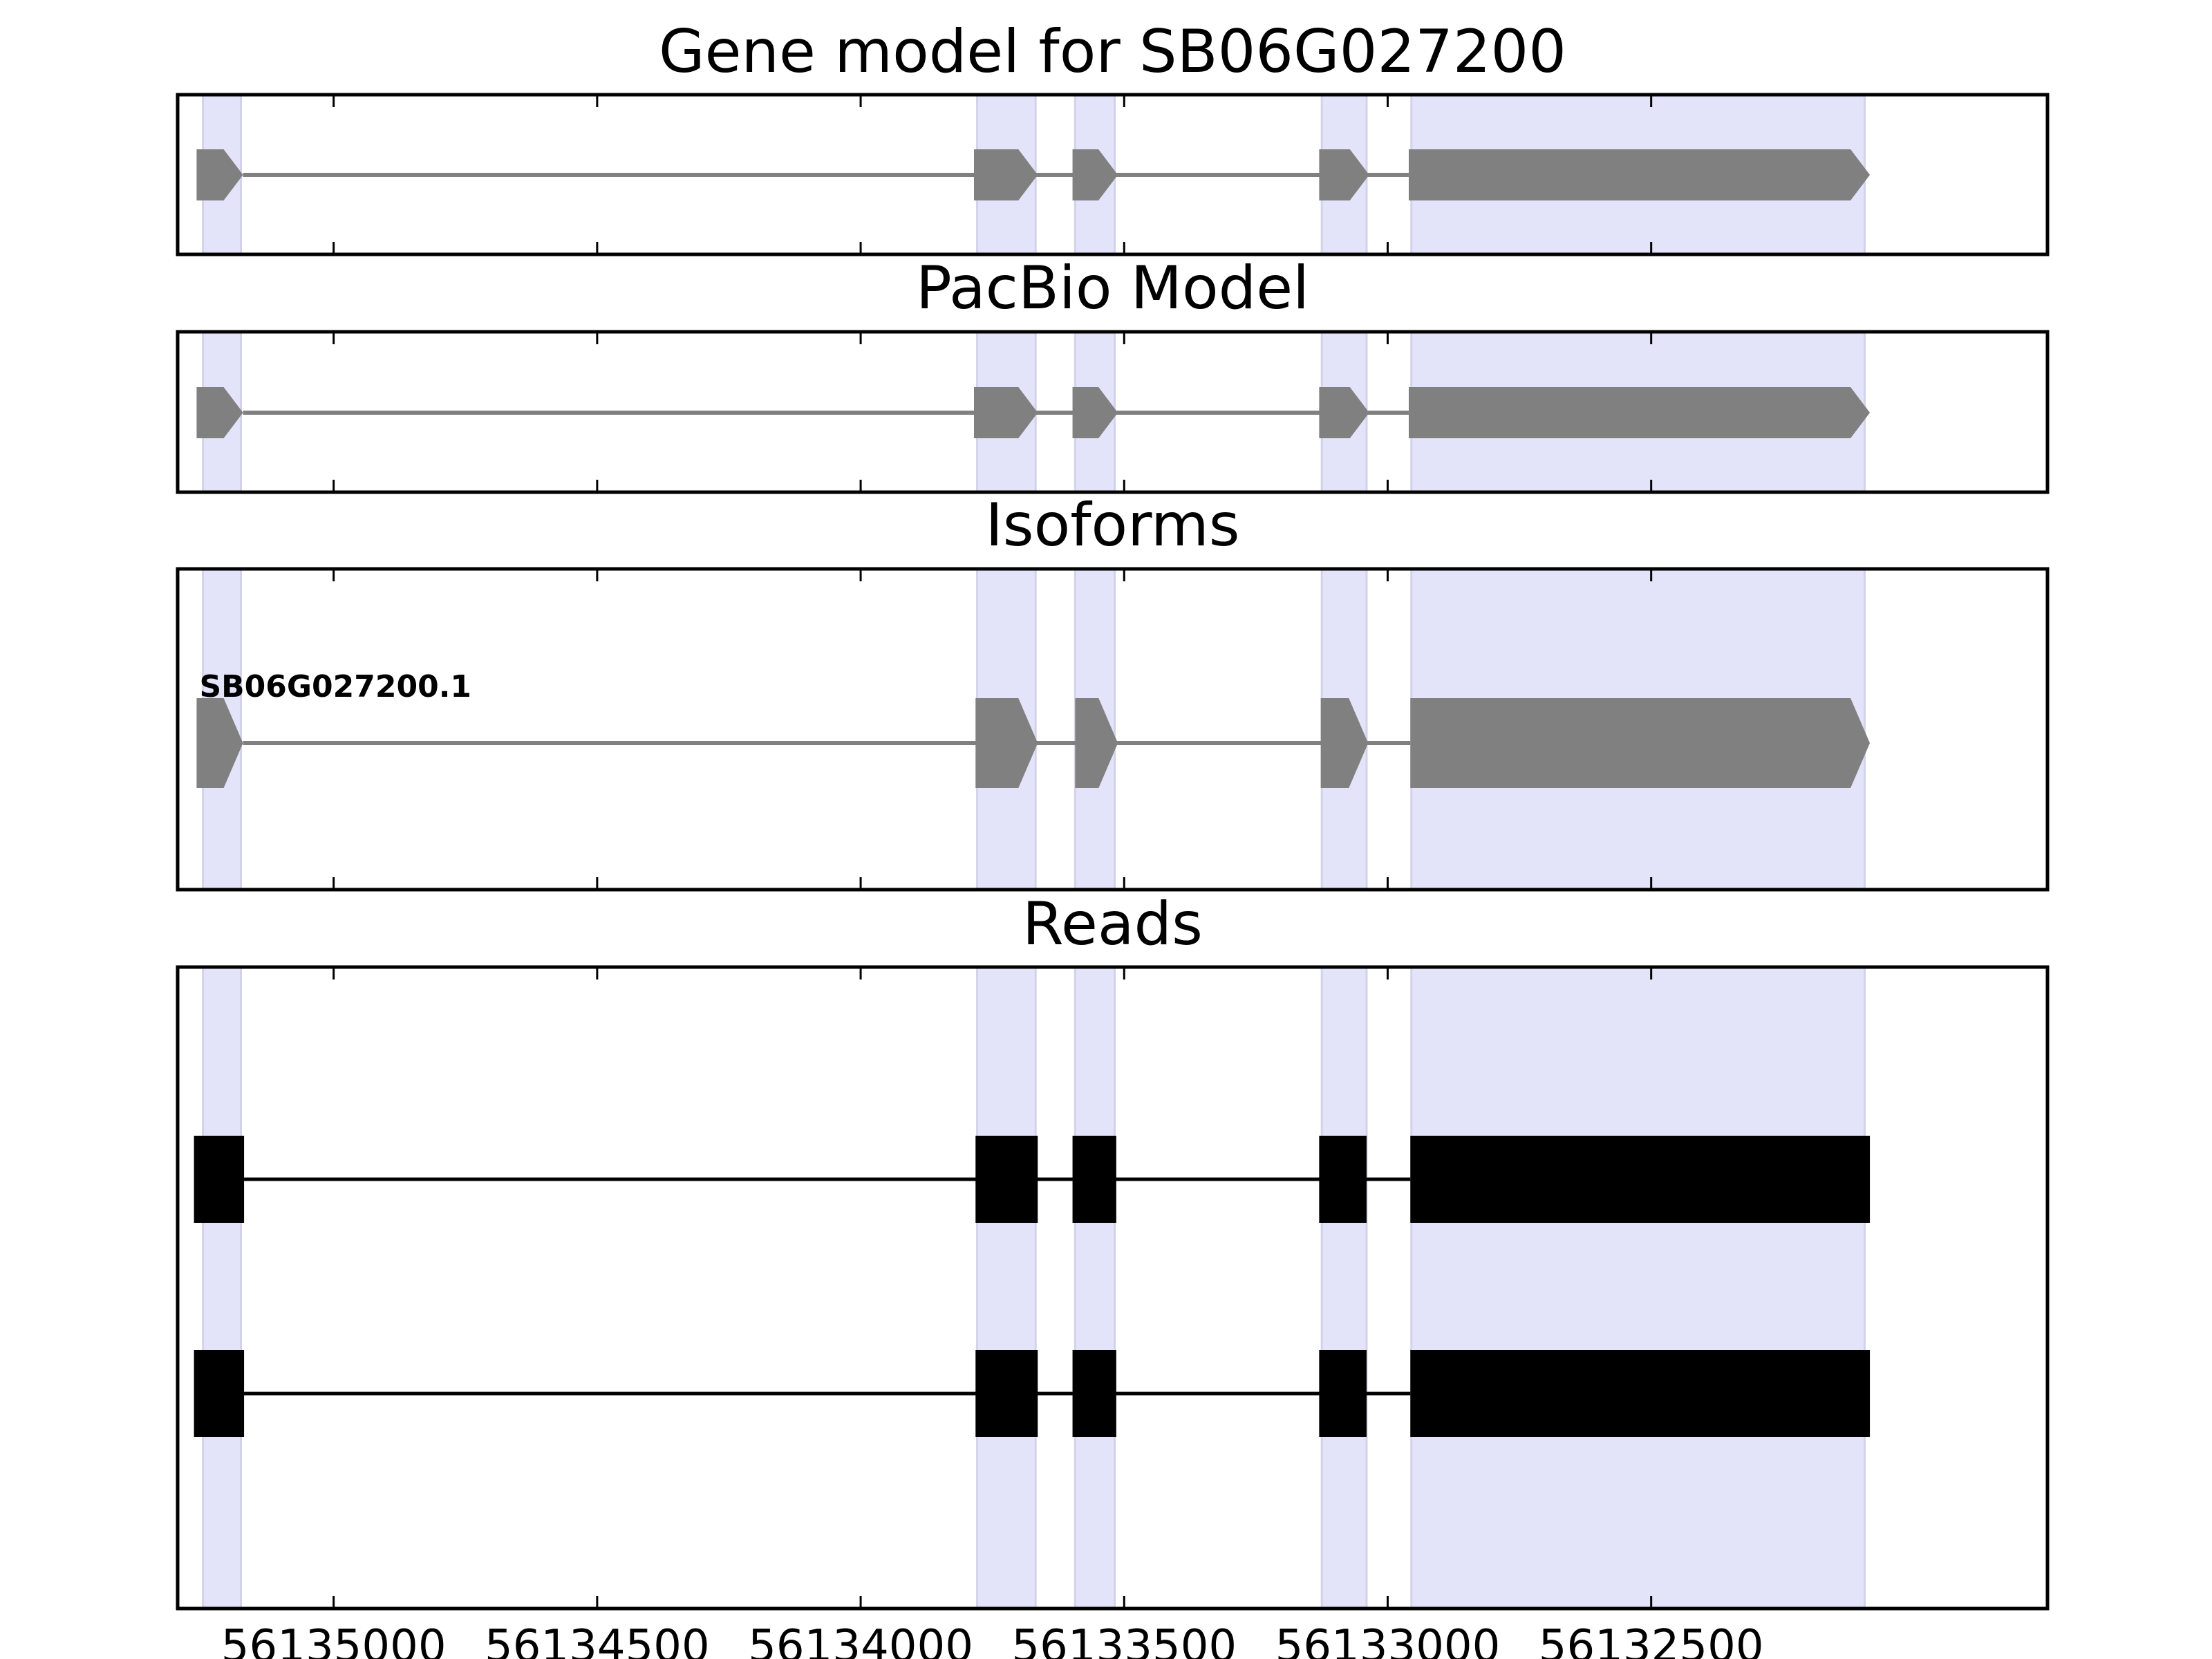  I want to click on x-tick-label: 56133500, so click(1124, 1640).